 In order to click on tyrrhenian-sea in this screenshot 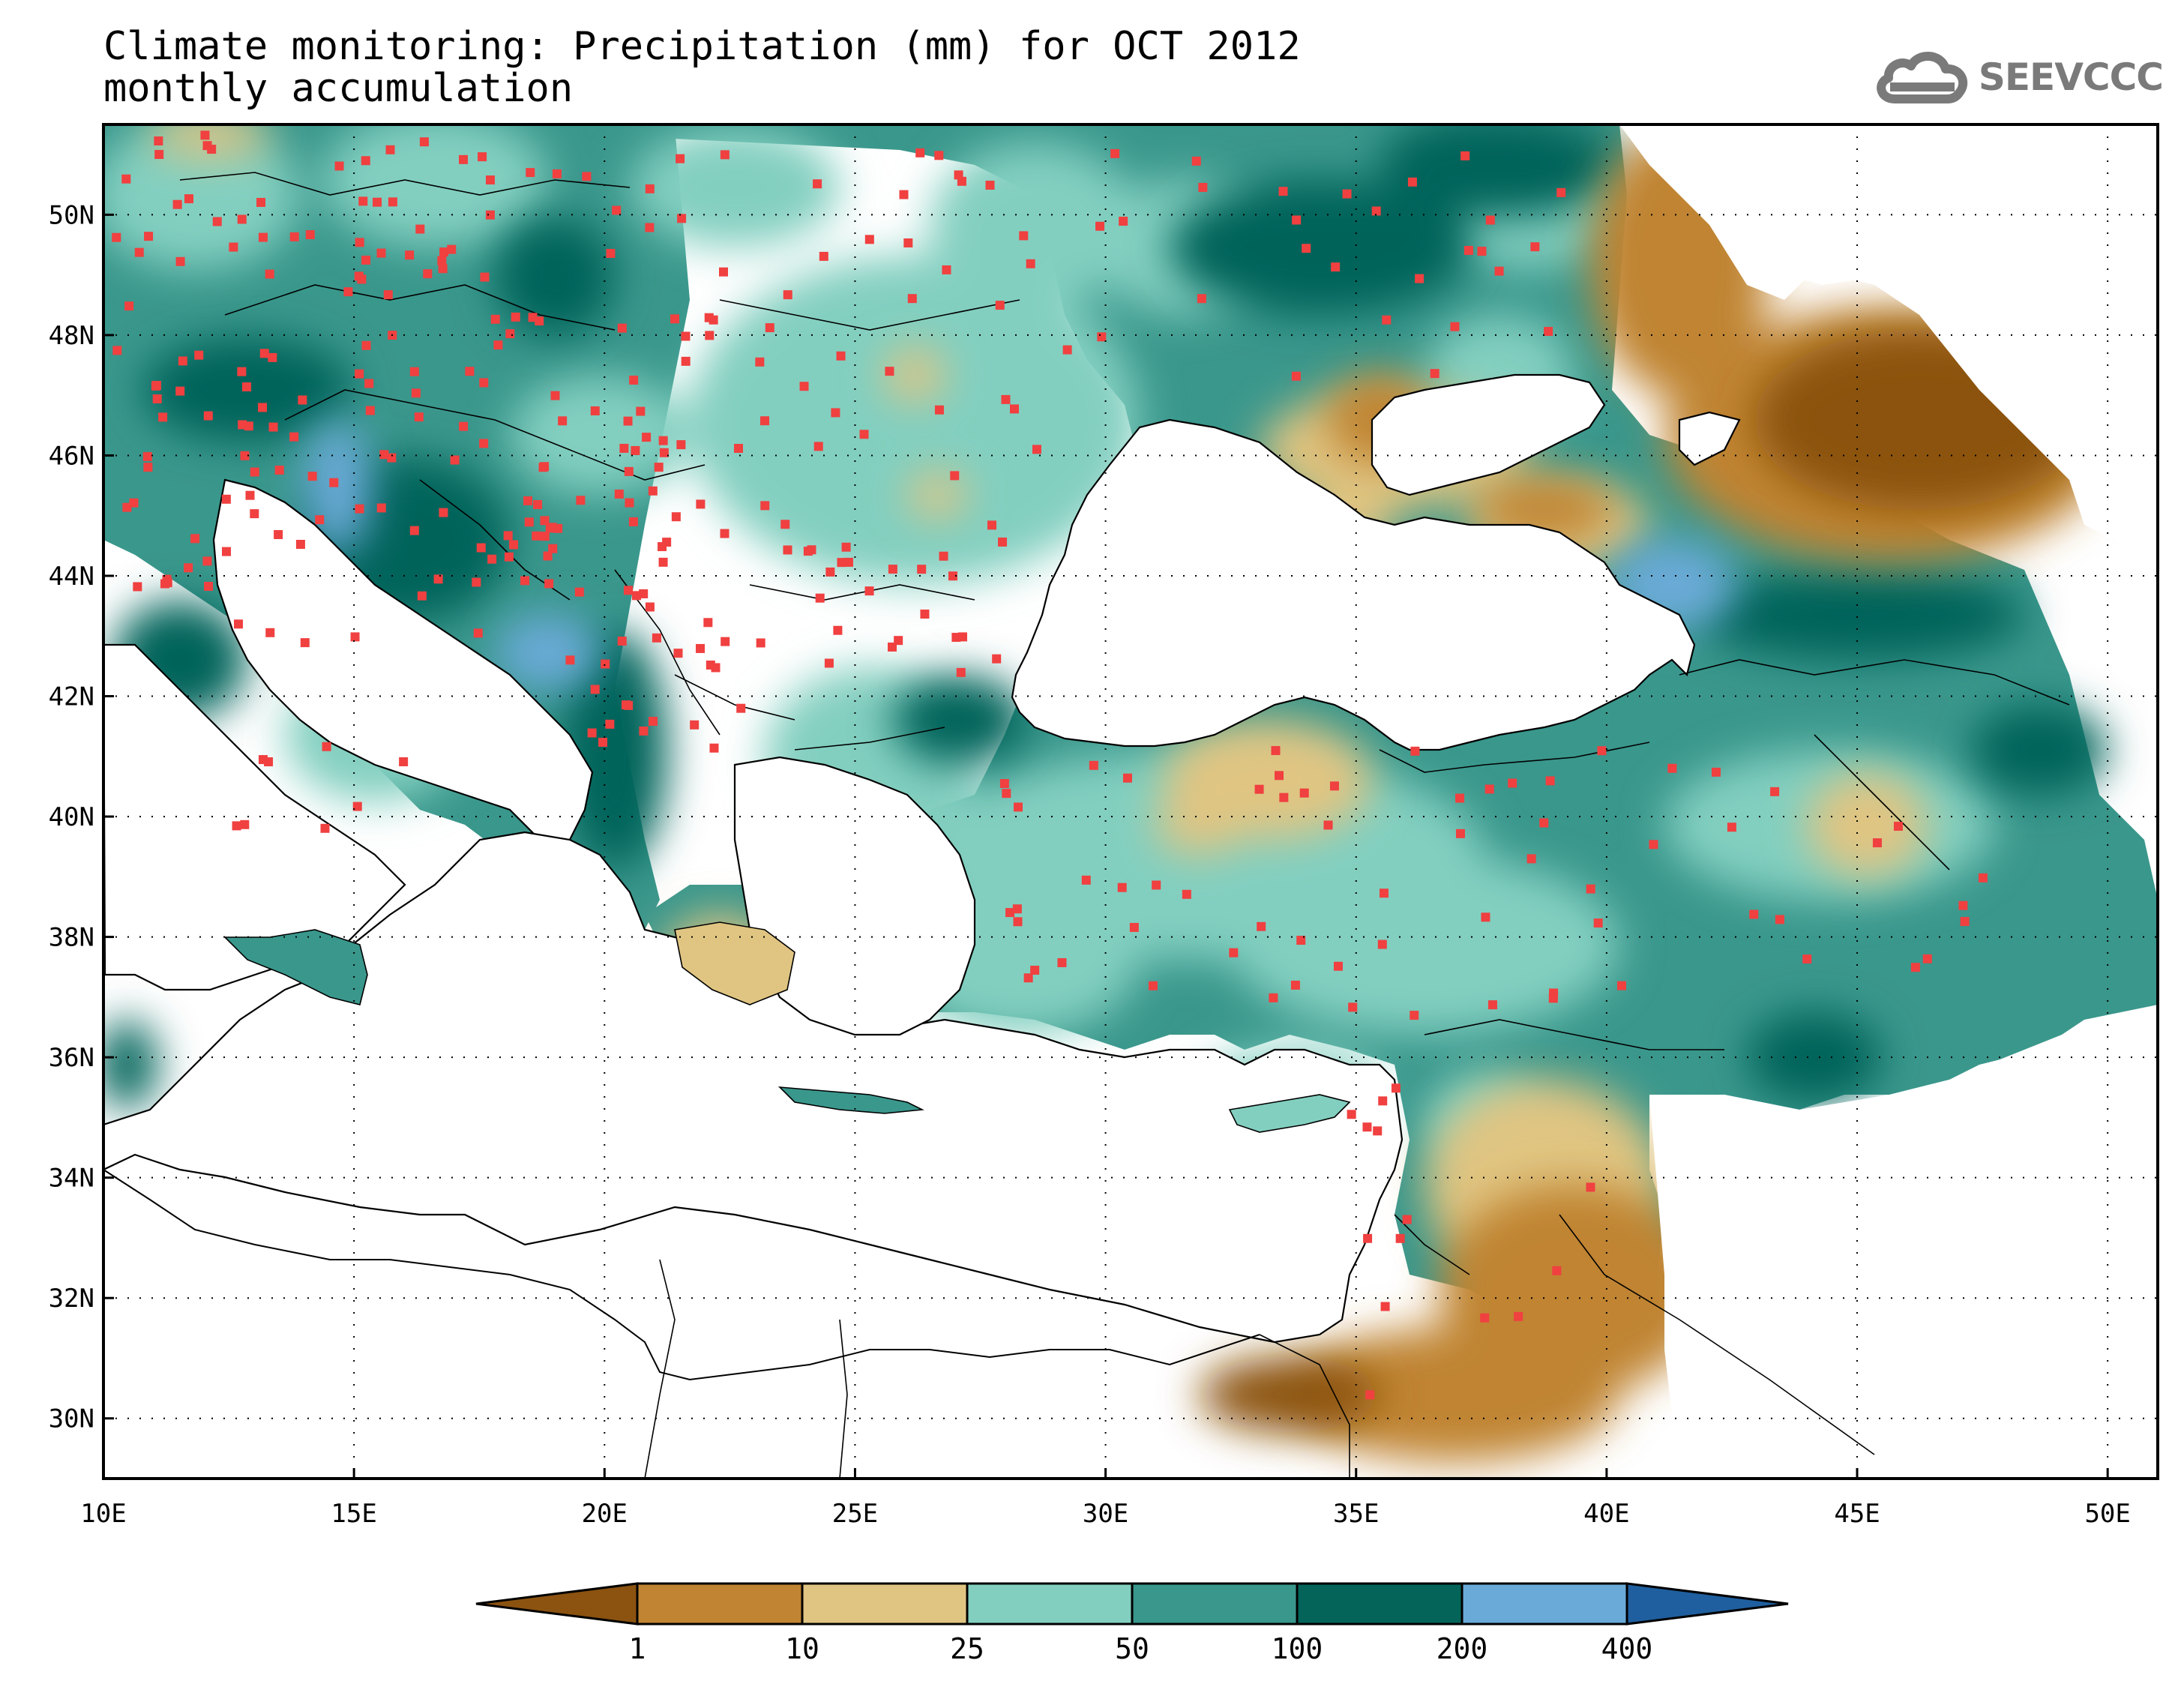, I will do `click(254, 817)`.